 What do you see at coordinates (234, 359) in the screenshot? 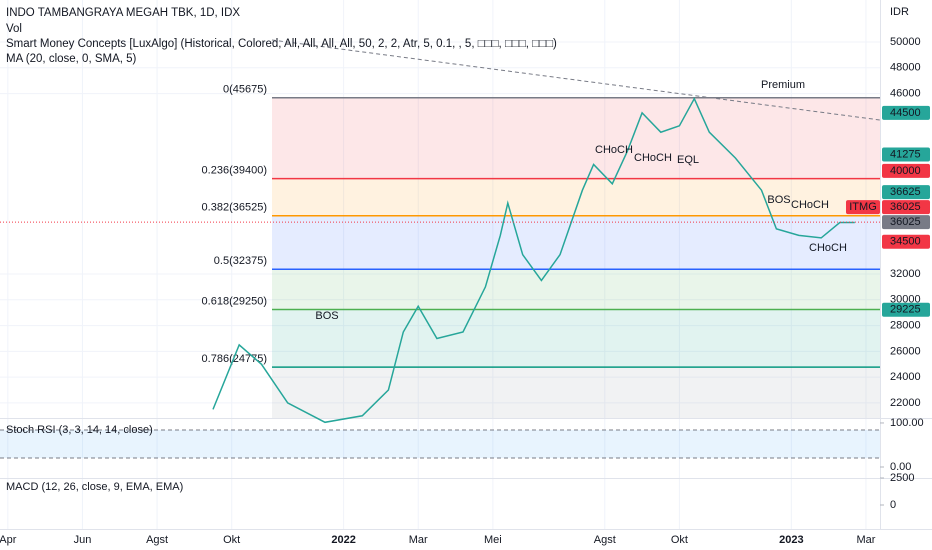
I see `fib-label: 0.786(24775)` at bounding box center [234, 359].